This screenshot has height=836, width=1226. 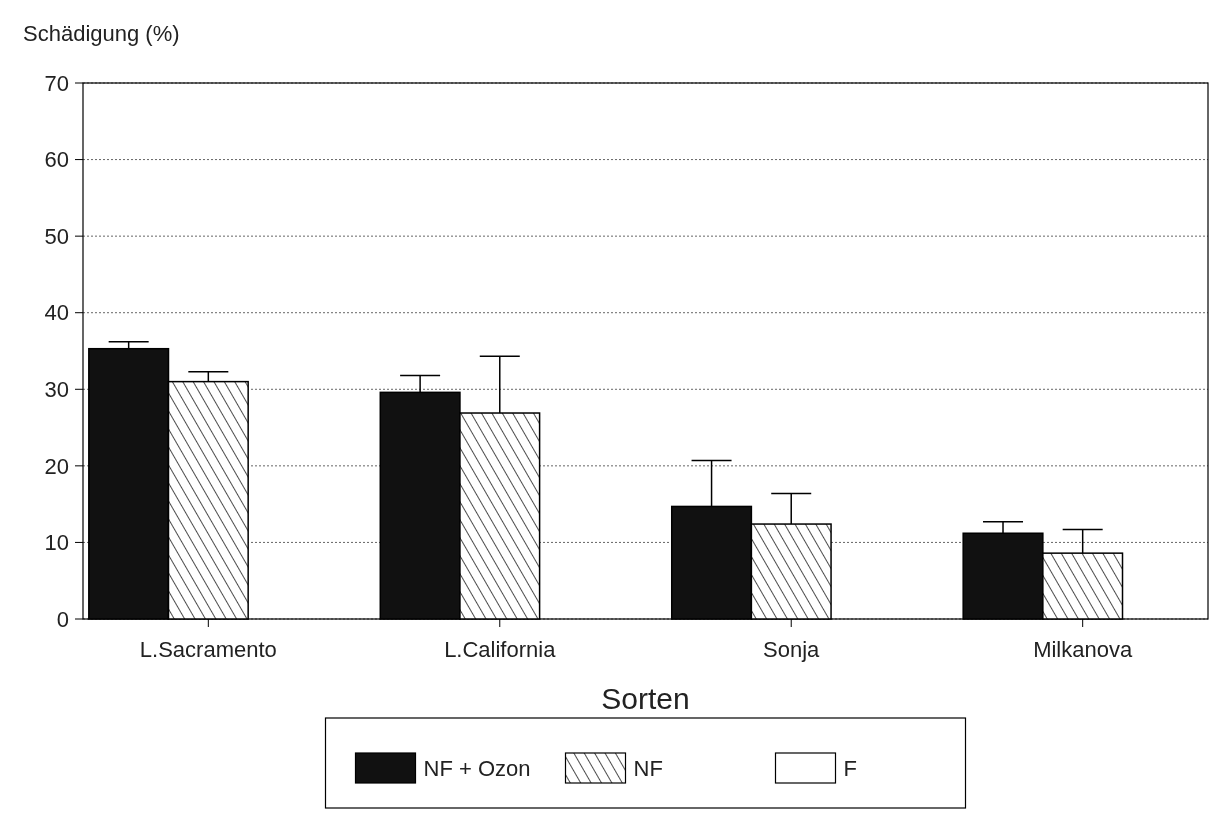 What do you see at coordinates (56, 160) in the screenshot?
I see `y-tick-label: 60` at bounding box center [56, 160].